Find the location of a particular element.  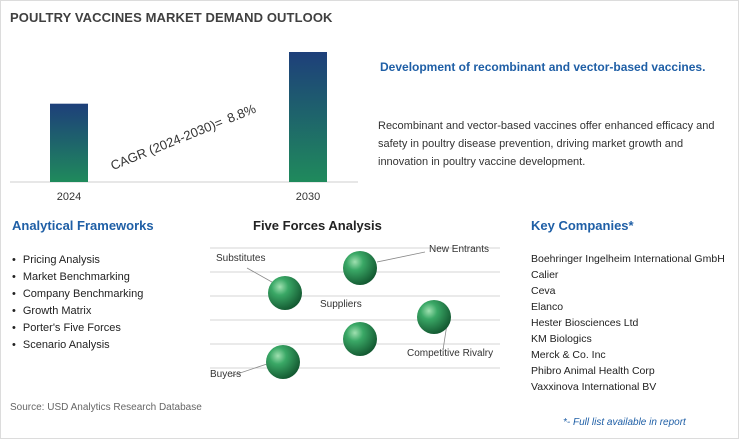

list-item: Vaxxinova International BV is located at coordinates (594, 387).